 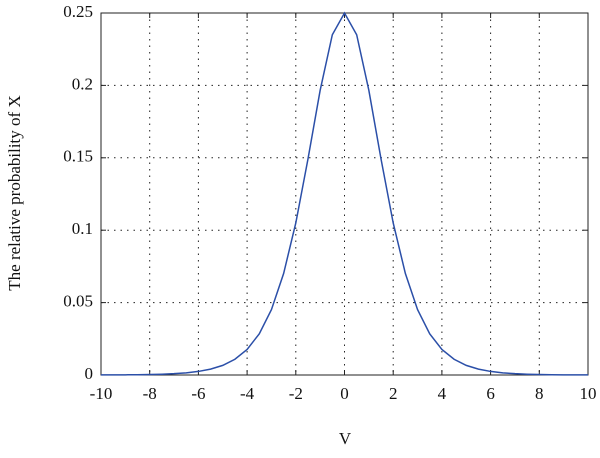 I want to click on x-tick-label: 4, so click(x=442, y=393).